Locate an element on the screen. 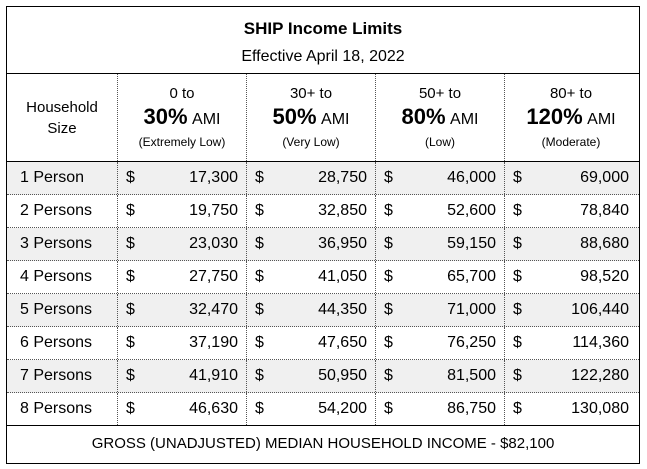 Image resolution: width=647 pixels, height=469 pixels. income-limit-value: 46,000 is located at coordinates (471, 177).